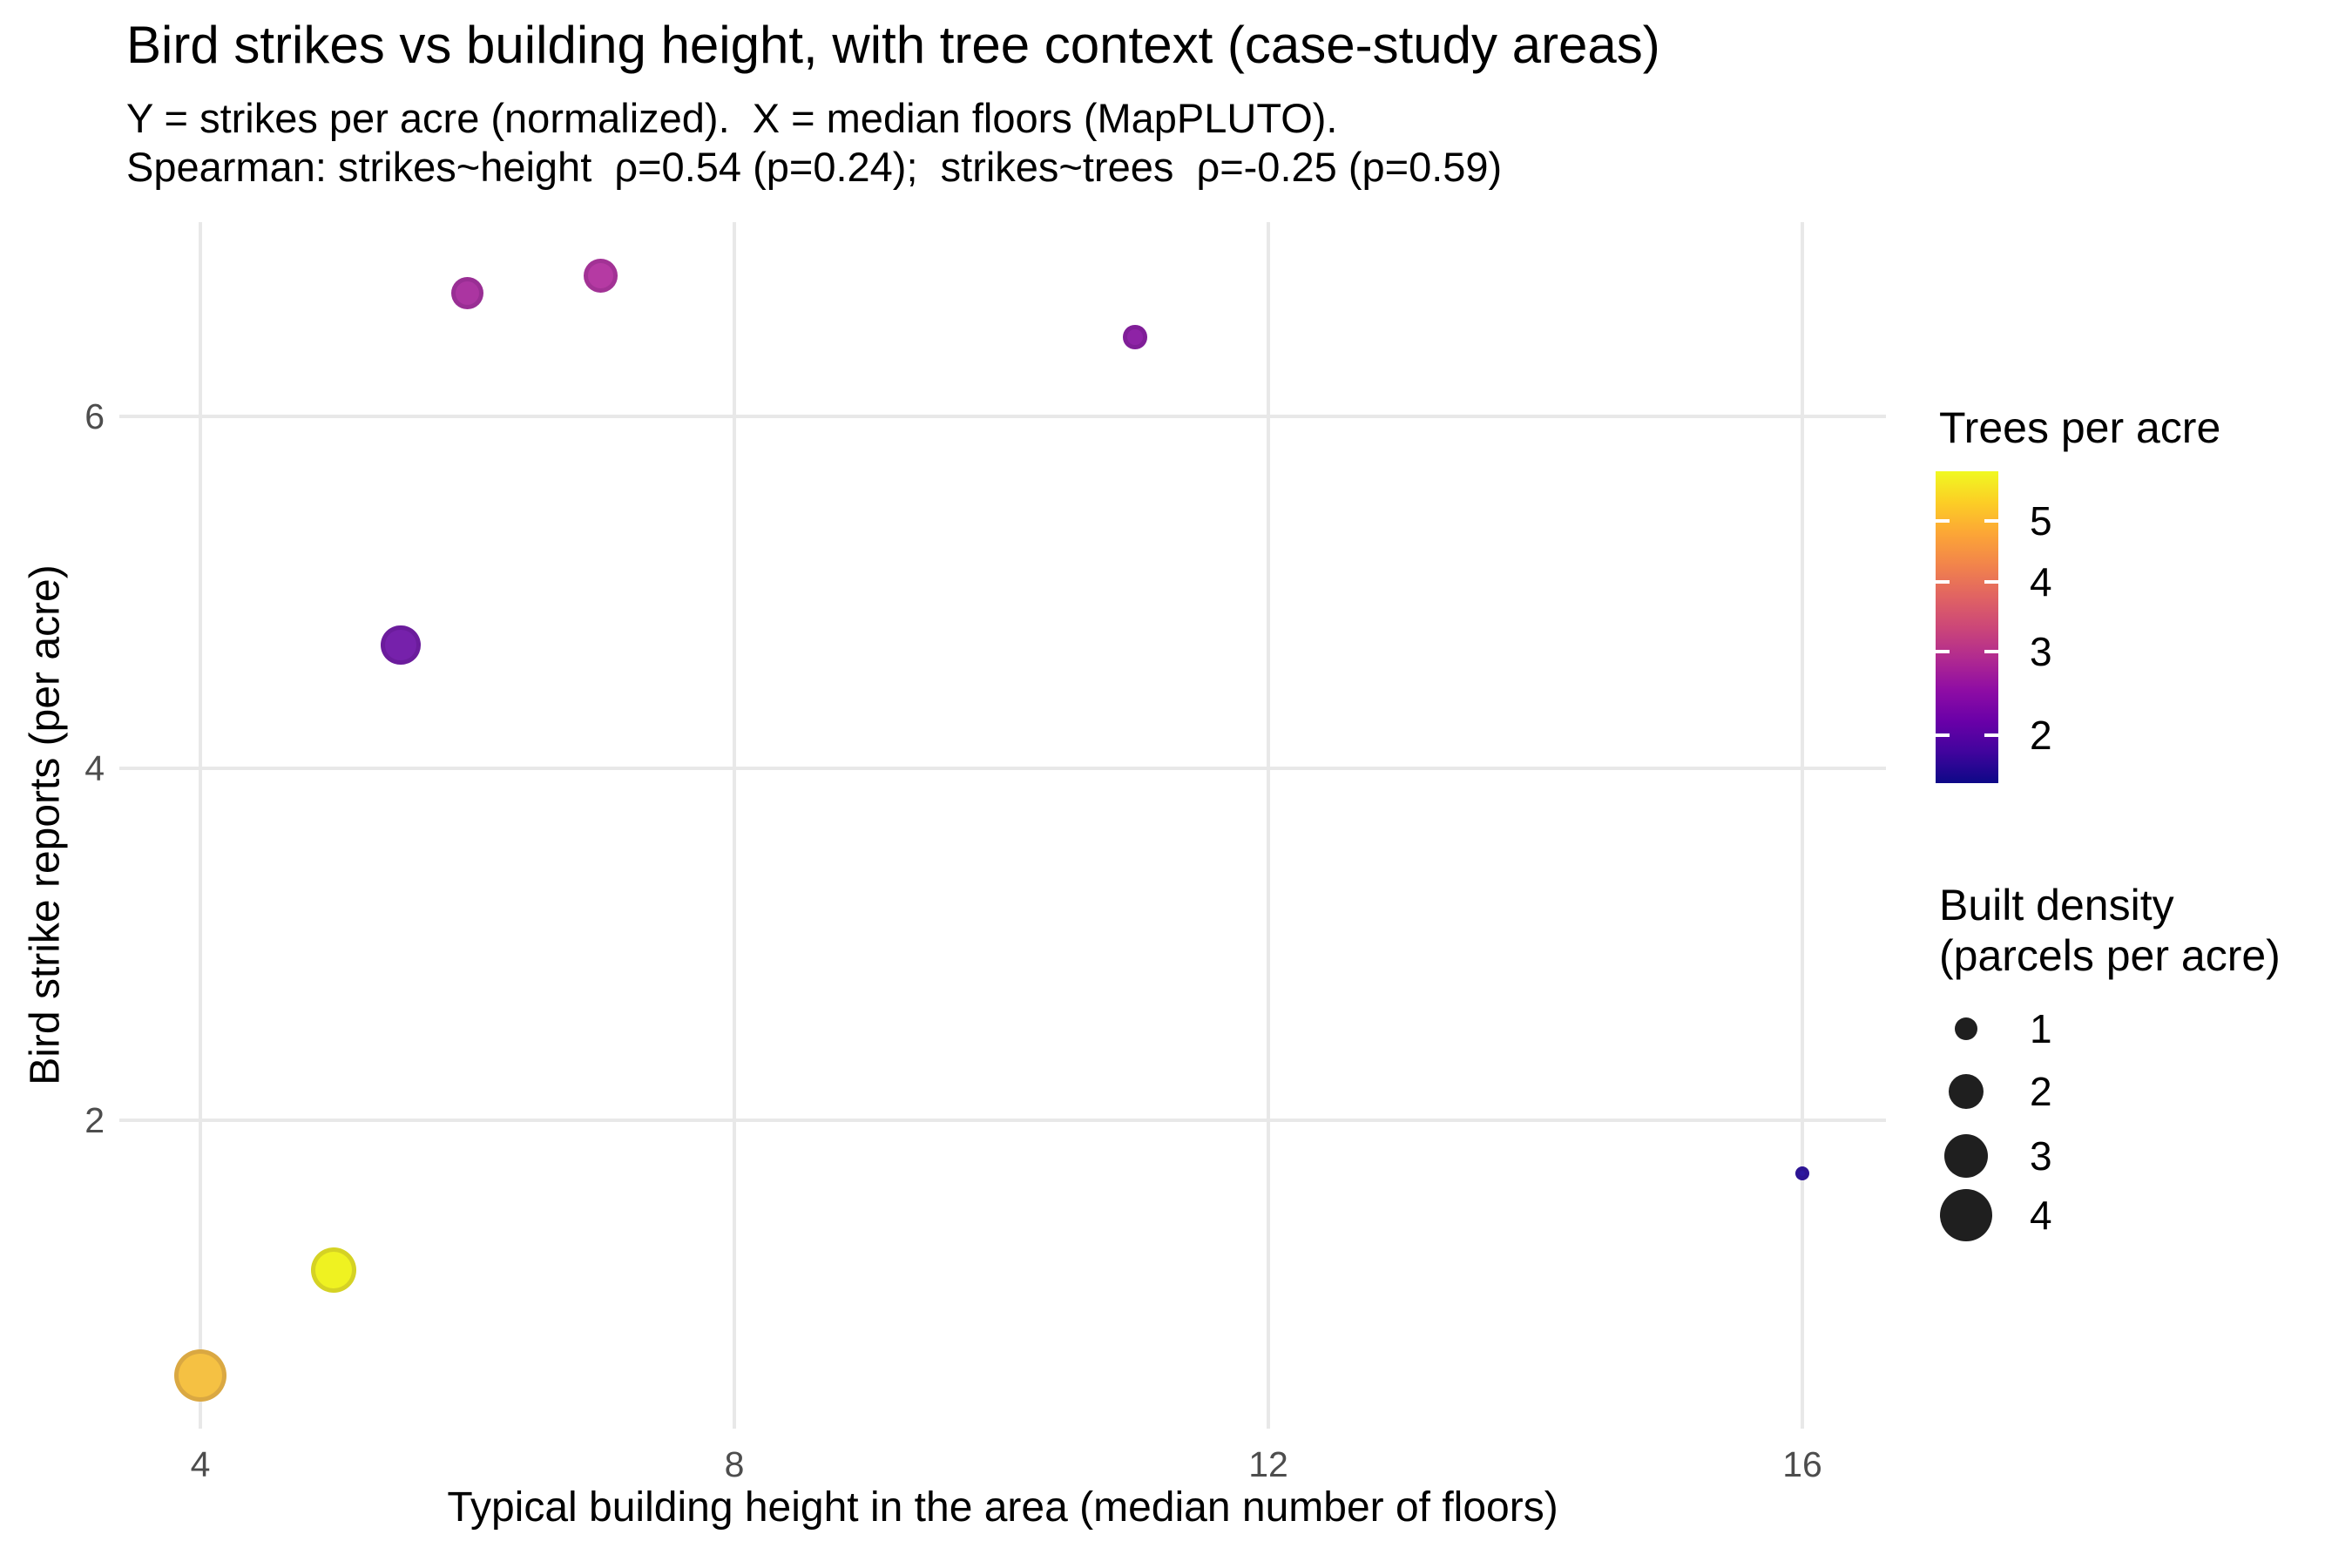 Image resolution: width=2352 pixels, height=1568 pixels. Describe the element at coordinates (2056, 905) in the screenshot. I see `size-legend-title-line1: Built density` at that location.